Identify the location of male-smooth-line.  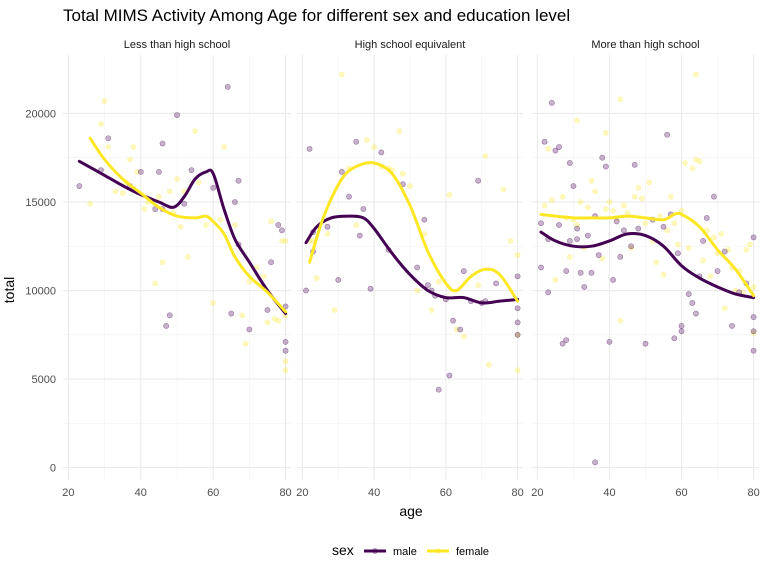
(412, 259).